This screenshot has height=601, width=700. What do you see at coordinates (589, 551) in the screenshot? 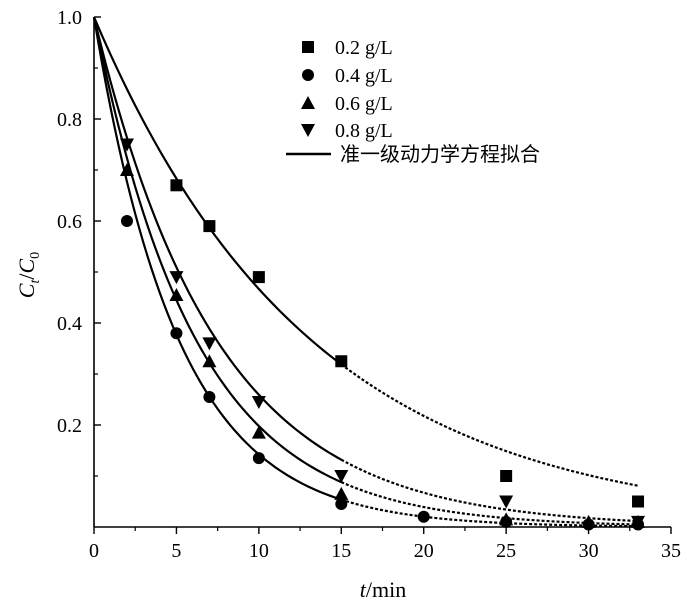
I see `x-tick-label: 30` at bounding box center [589, 551].